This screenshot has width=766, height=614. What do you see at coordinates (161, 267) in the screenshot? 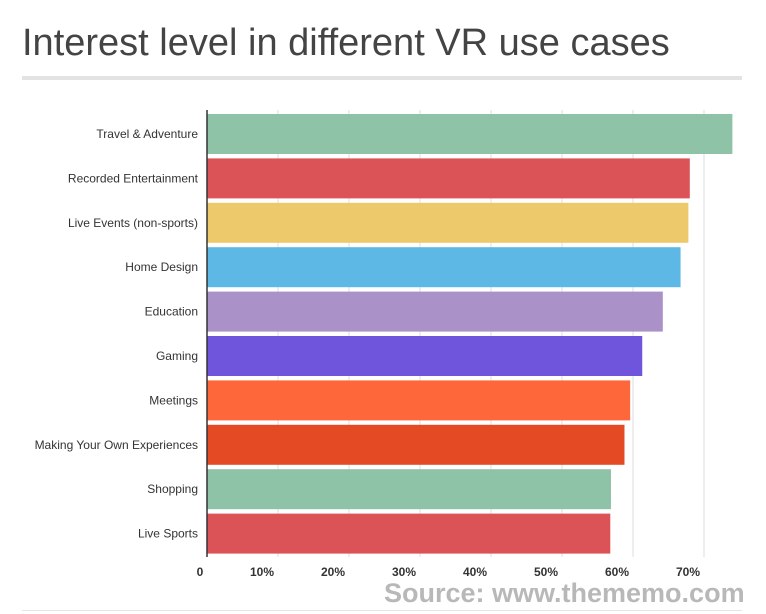
I see `category-label: Home Design` at bounding box center [161, 267].